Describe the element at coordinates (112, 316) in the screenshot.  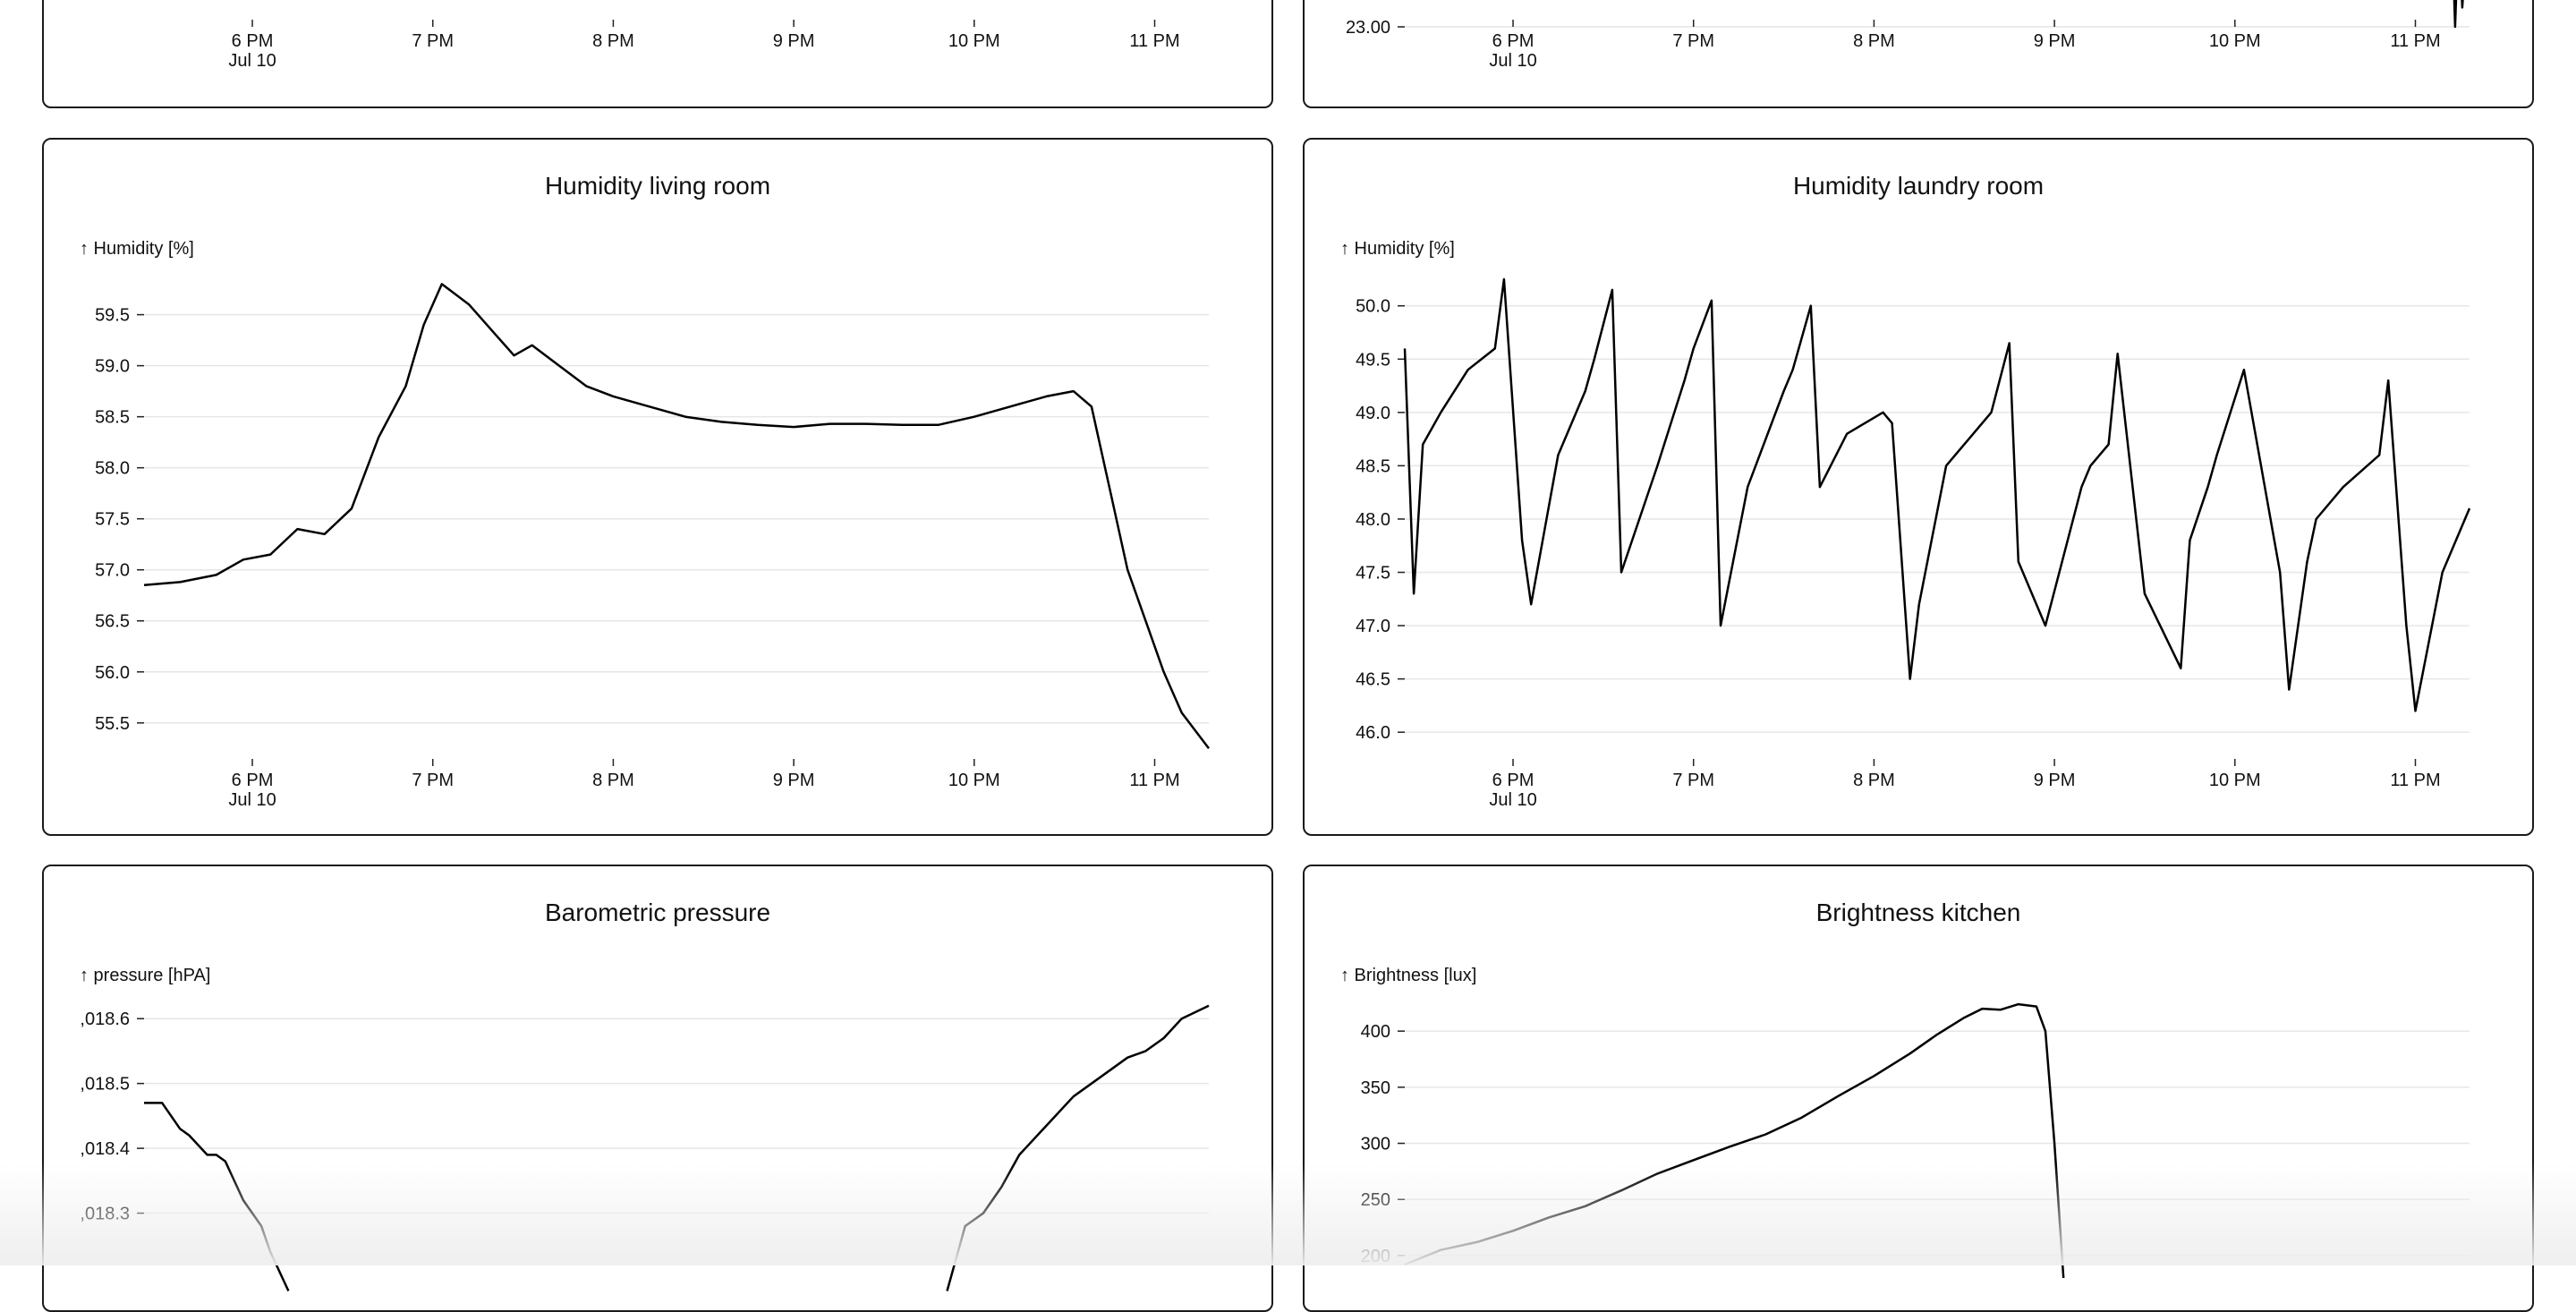
I see `y-tick-label: 59.5` at that location.